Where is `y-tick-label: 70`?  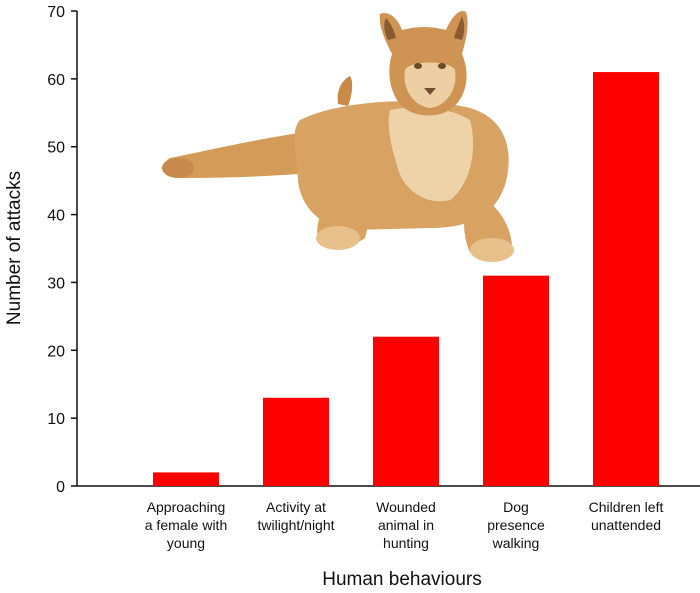
y-tick-label: 70 is located at coordinates (56, 12).